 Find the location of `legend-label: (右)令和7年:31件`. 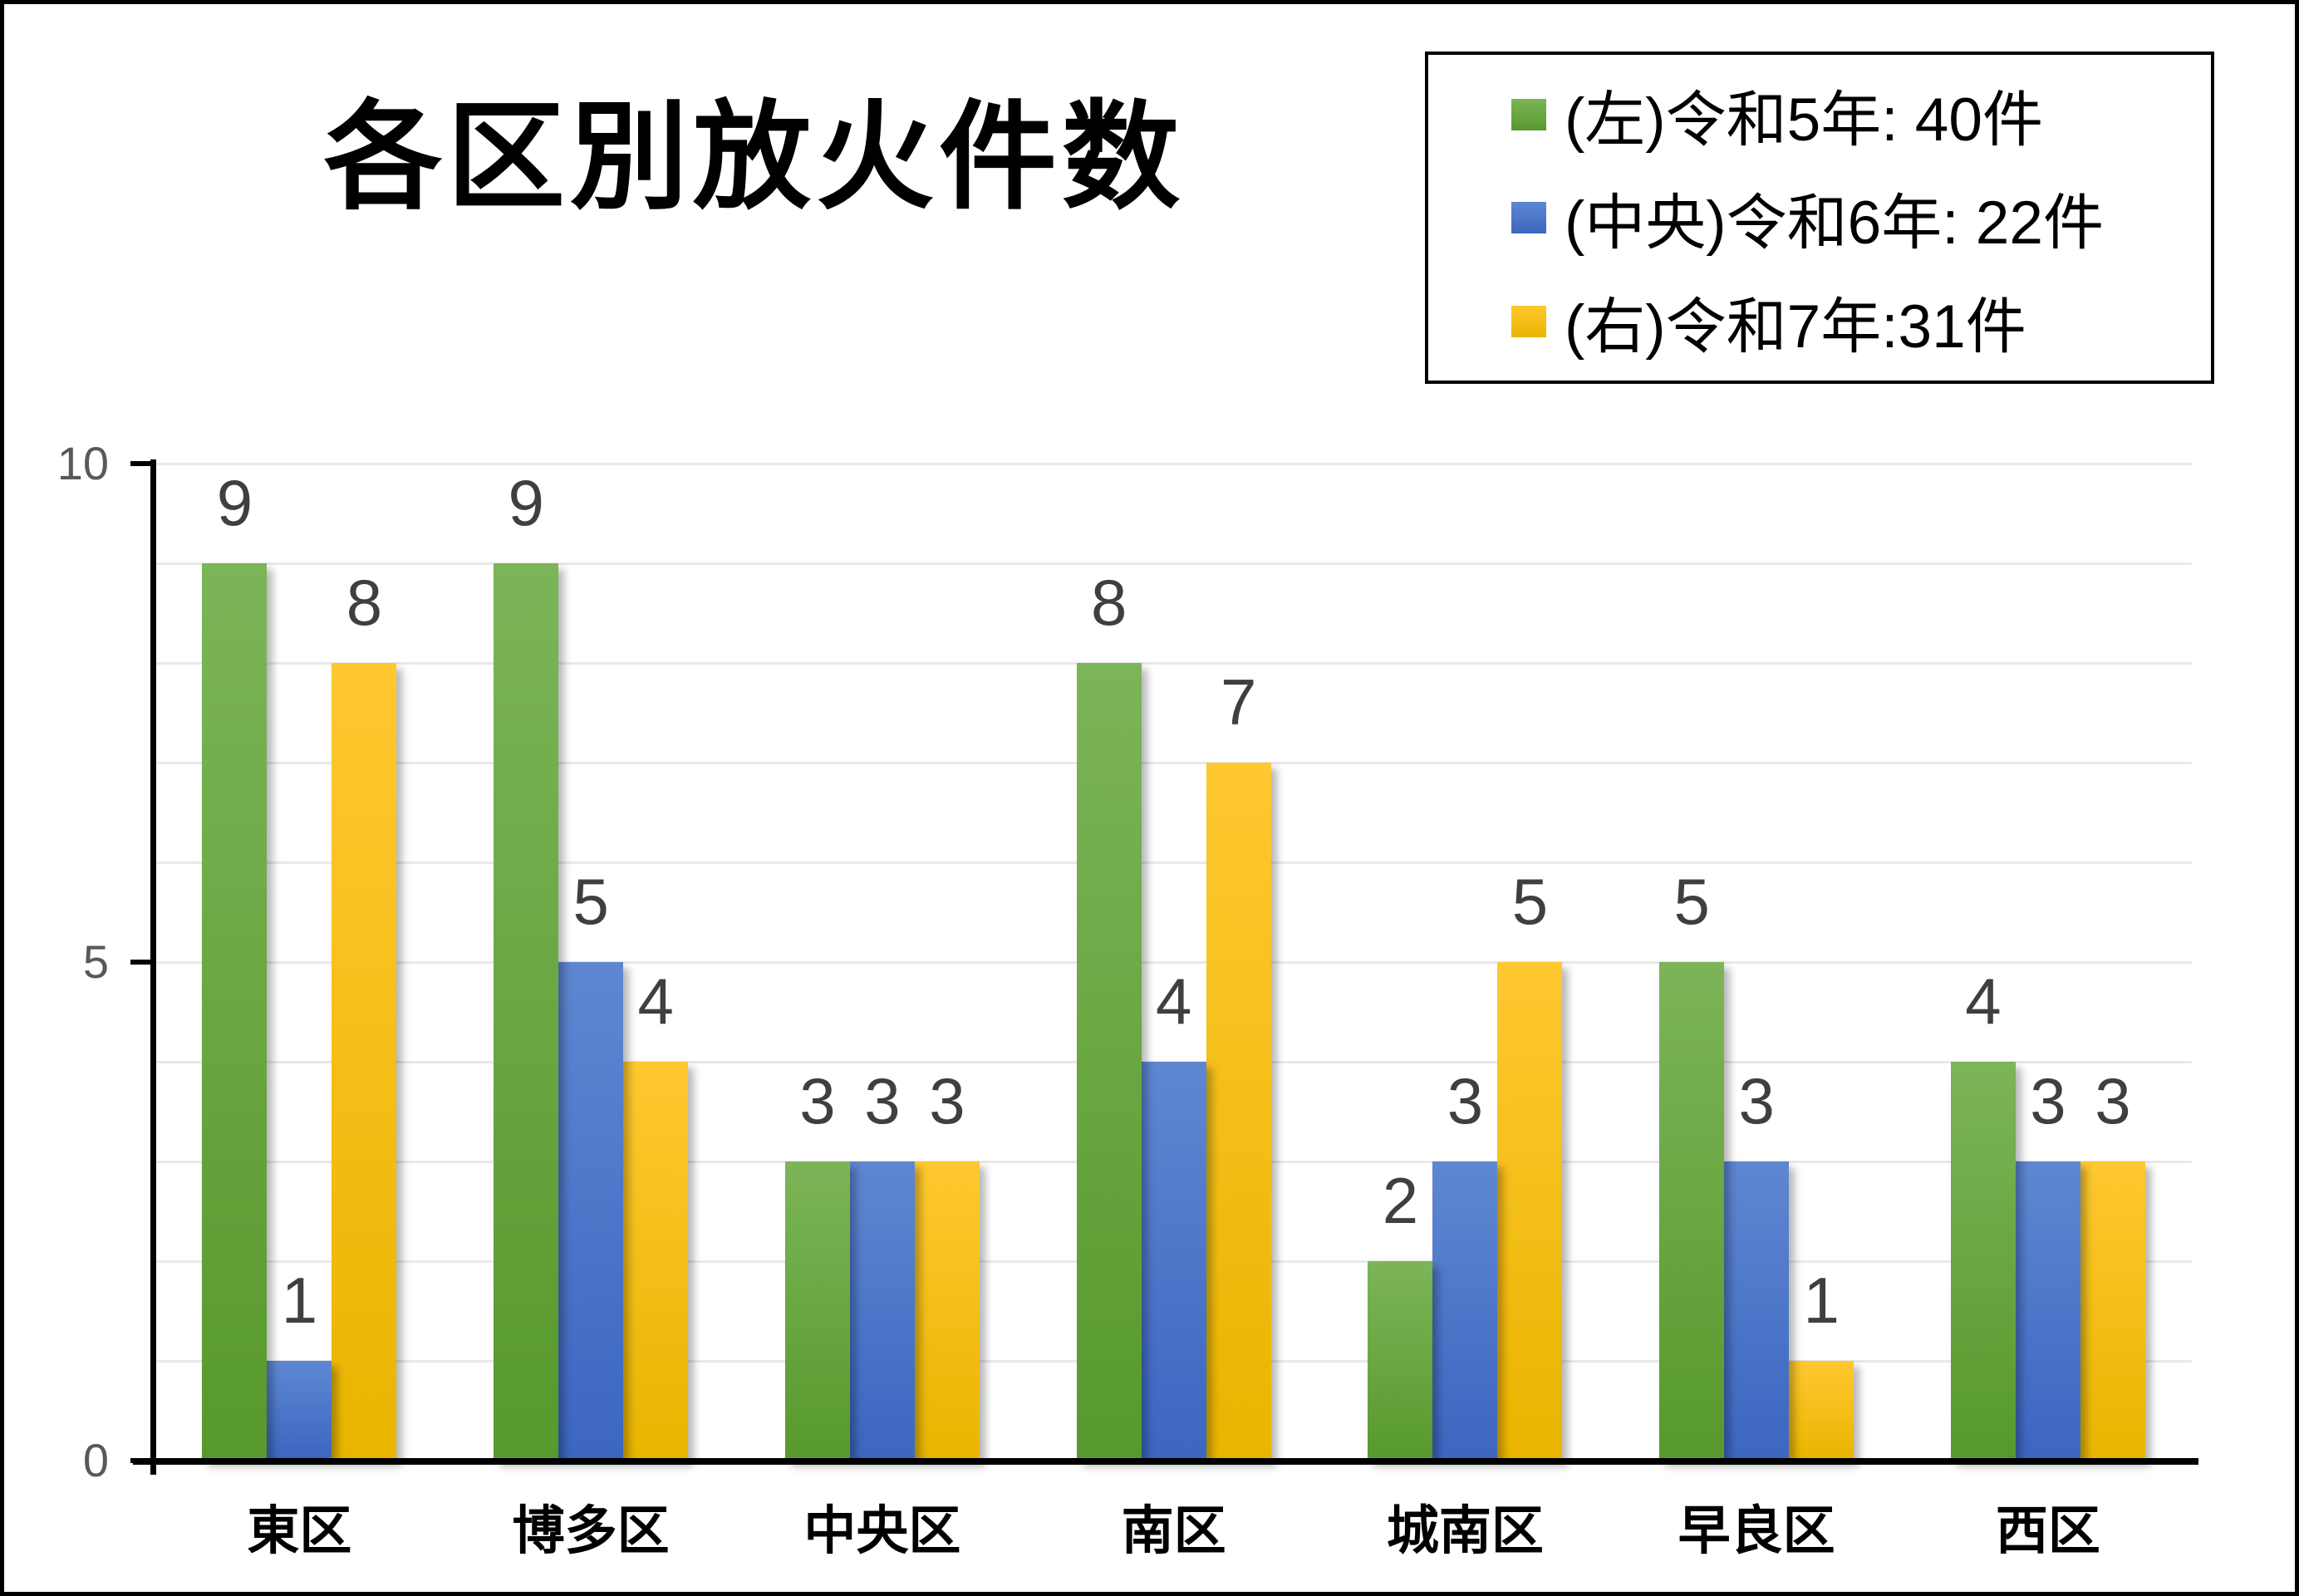

legend-label: (右)令和7年:31件 is located at coordinates (1795, 326).